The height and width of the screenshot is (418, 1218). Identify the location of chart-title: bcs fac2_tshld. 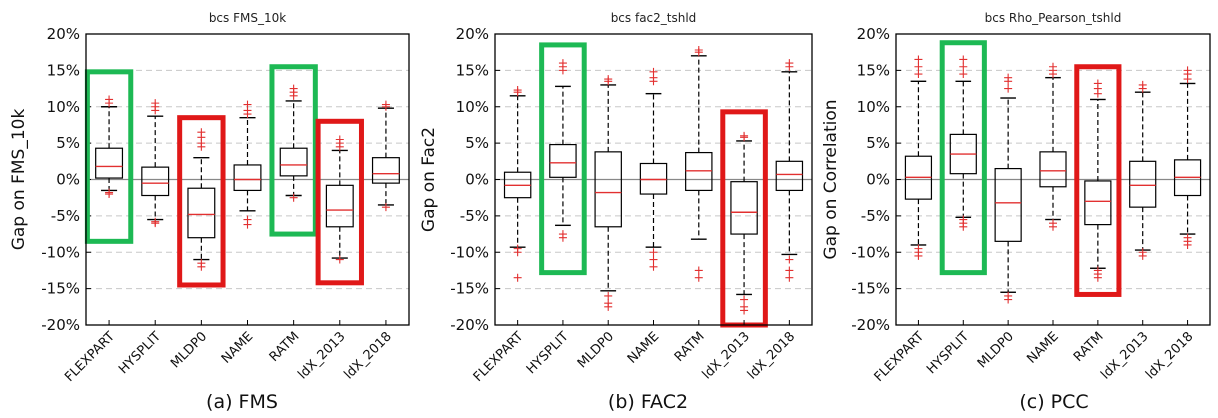
(654, 18).